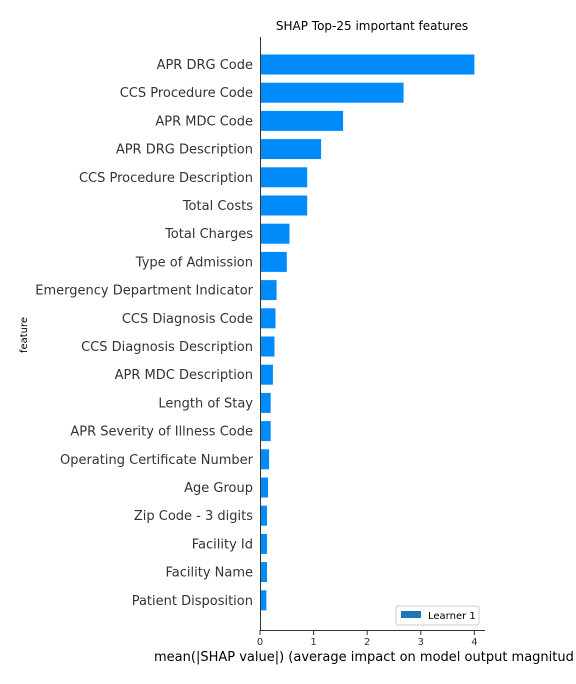 Image resolution: width=576 pixels, height=684 pixels. Describe the element at coordinates (421, 642) in the screenshot. I see `x-tick-label-3: 3` at that location.